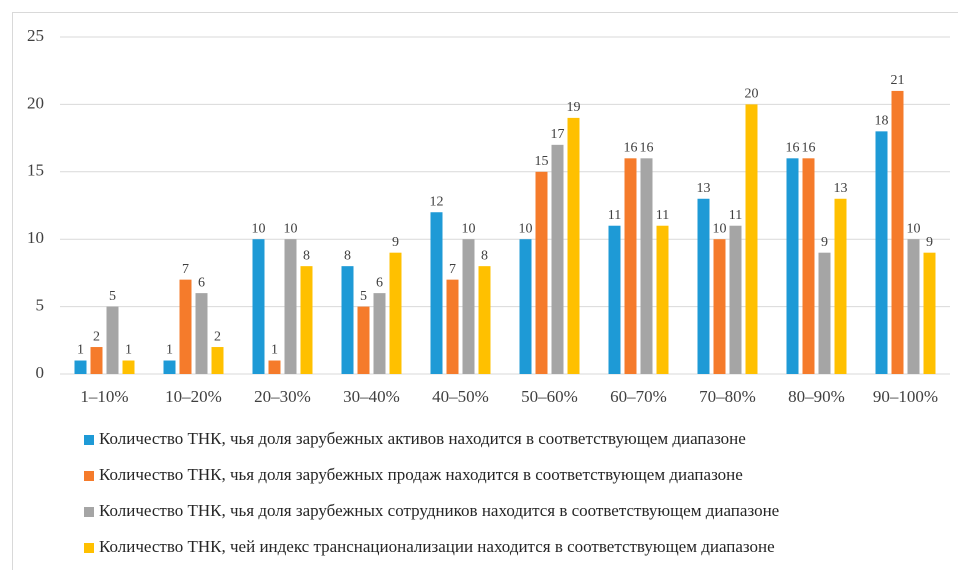 Image resolution: width=958 pixels, height=570 pixels. What do you see at coordinates (437, 201) in the screenshot?
I see `data-label: 12` at bounding box center [437, 201].